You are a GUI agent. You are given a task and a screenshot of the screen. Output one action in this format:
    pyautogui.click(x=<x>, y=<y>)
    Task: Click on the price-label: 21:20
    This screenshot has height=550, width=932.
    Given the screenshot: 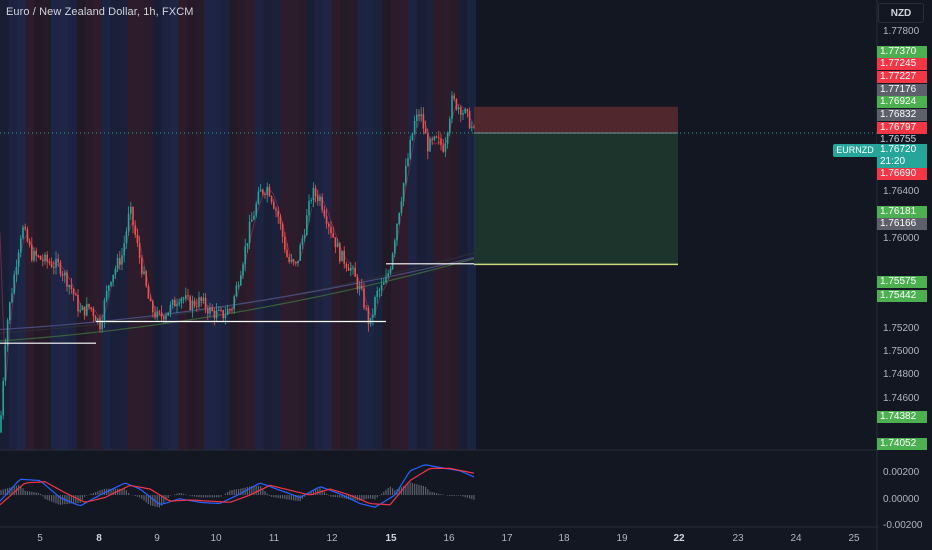 What is the action you would take?
    pyautogui.click(x=902, y=162)
    